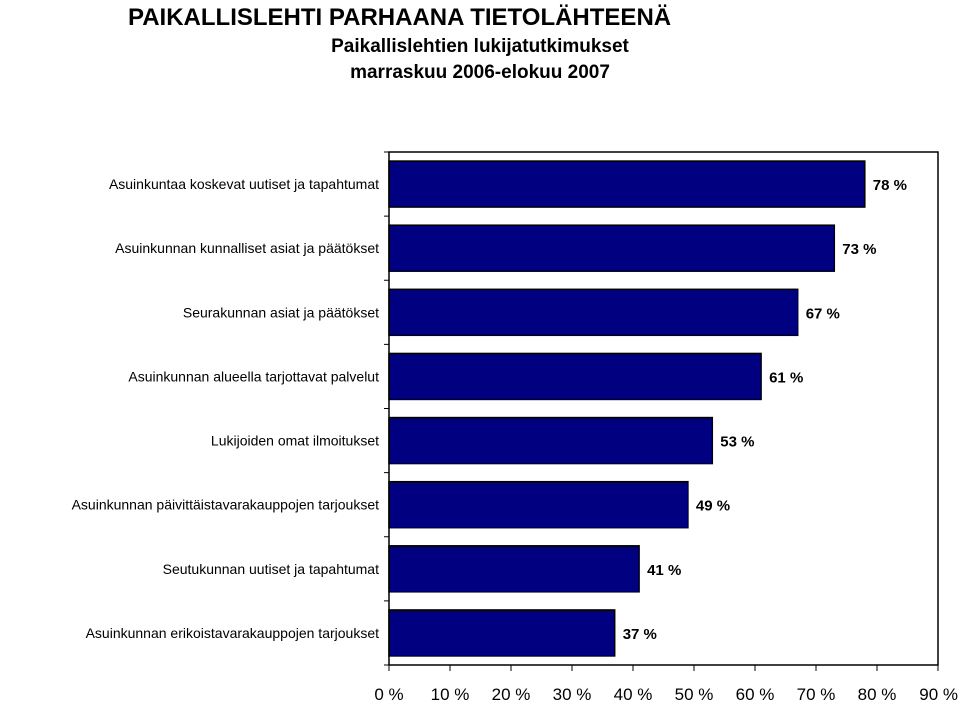 This screenshot has width=960, height=704. I want to click on chart-subtitle-line1: Paikallislehtien lukijatutkimukset, so click(480, 46).